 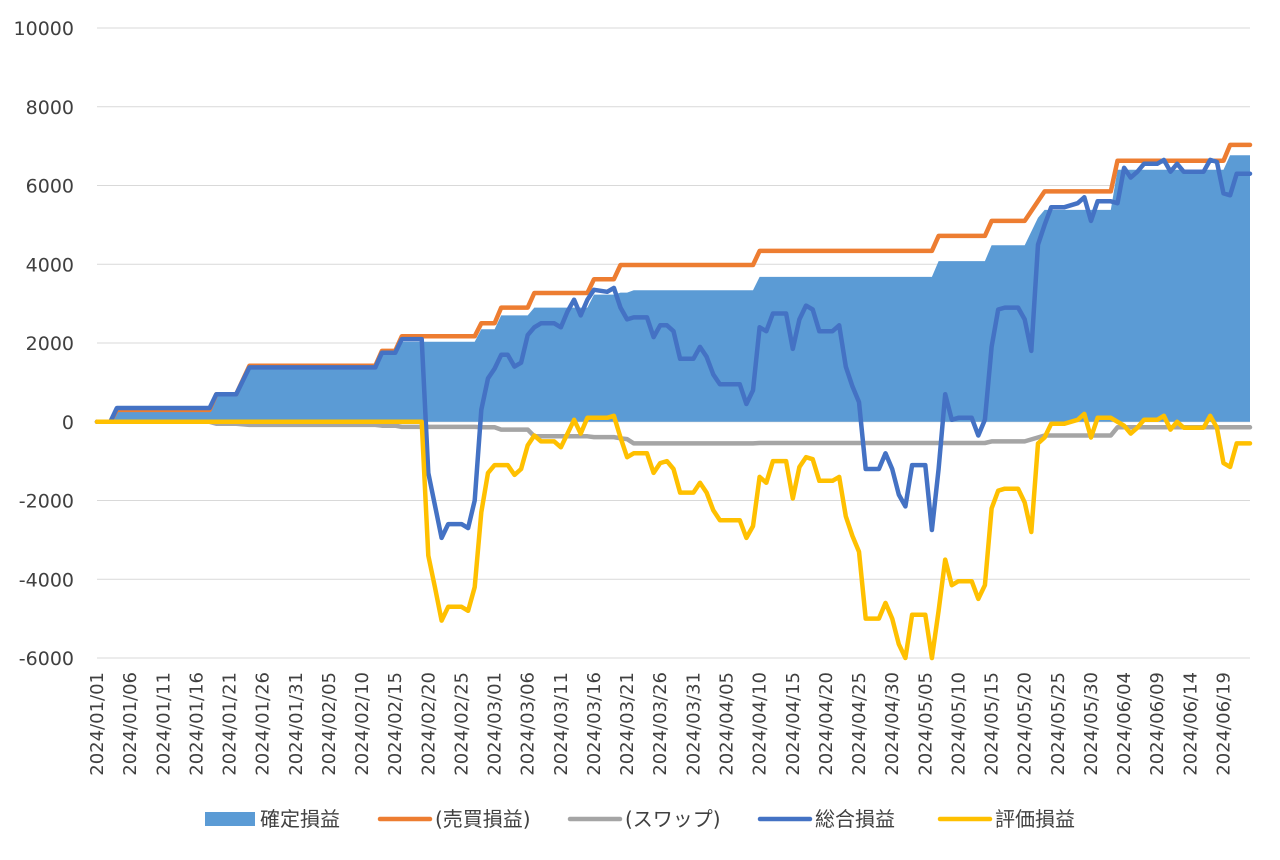 I want to click on x-tick-label: 2024/01/21, so click(x=230, y=724).